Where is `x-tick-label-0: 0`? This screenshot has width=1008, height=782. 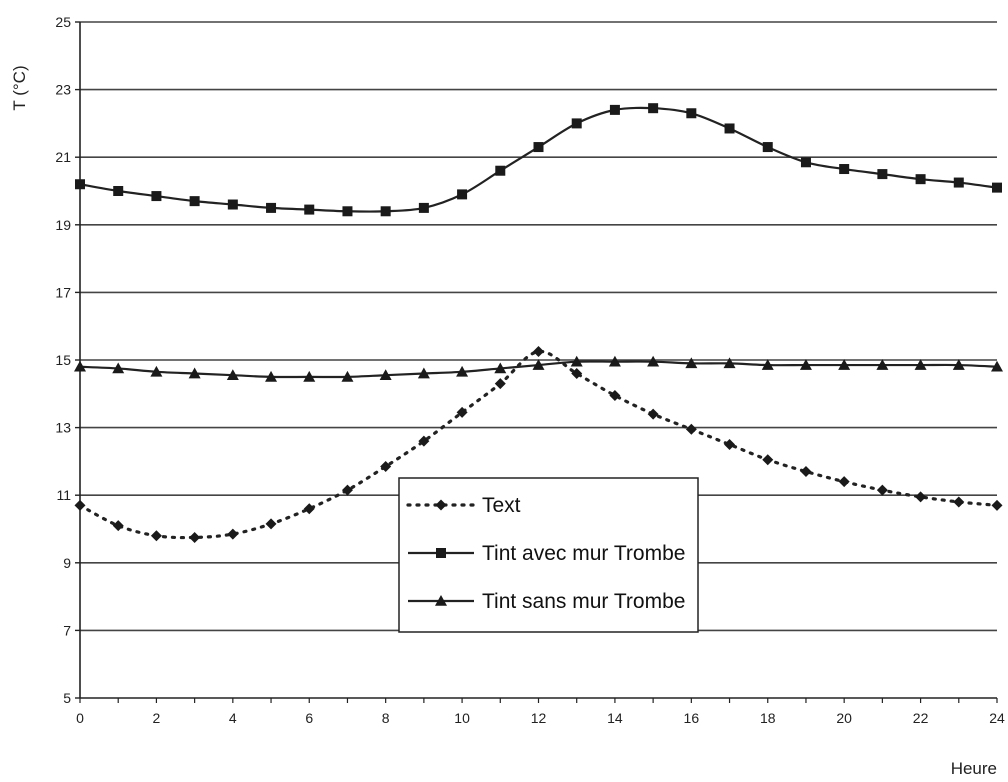 x-tick-label-0: 0 is located at coordinates (80, 718).